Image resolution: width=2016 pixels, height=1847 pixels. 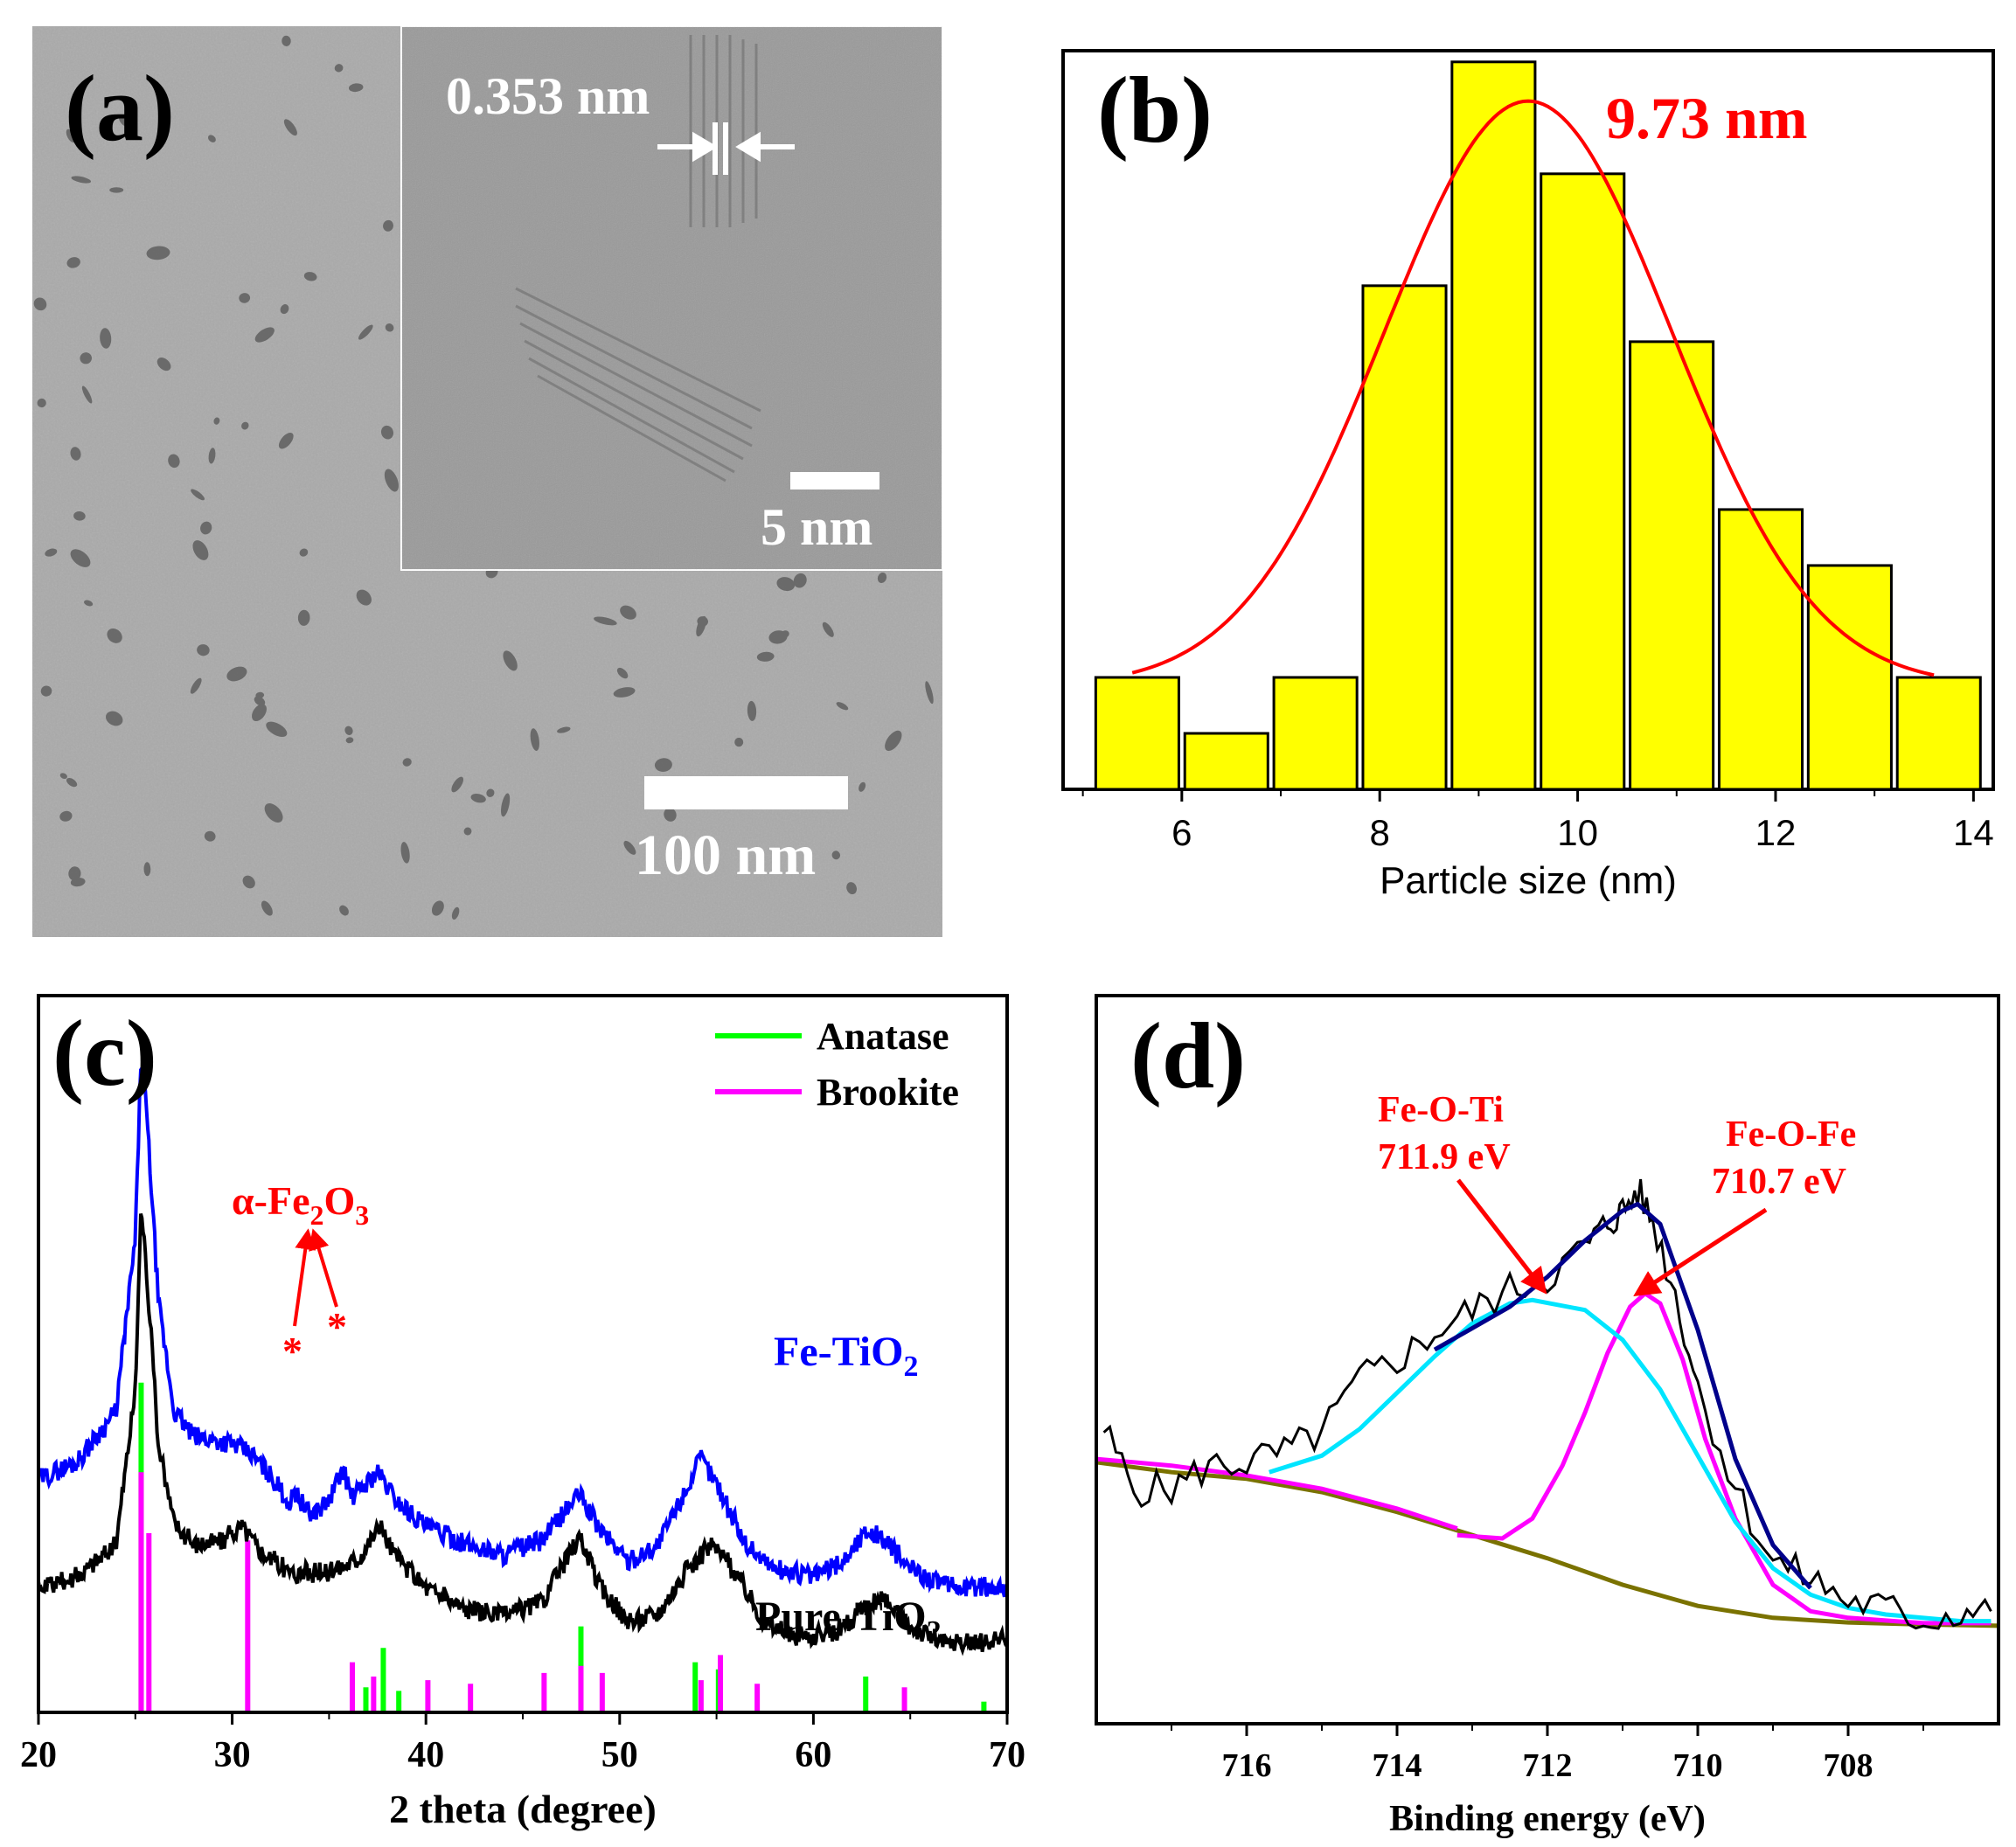 What do you see at coordinates (883, 1036) in the screenshot?
I see `legend-label-anatase: Anatase` at bounding box center [883, 1036].